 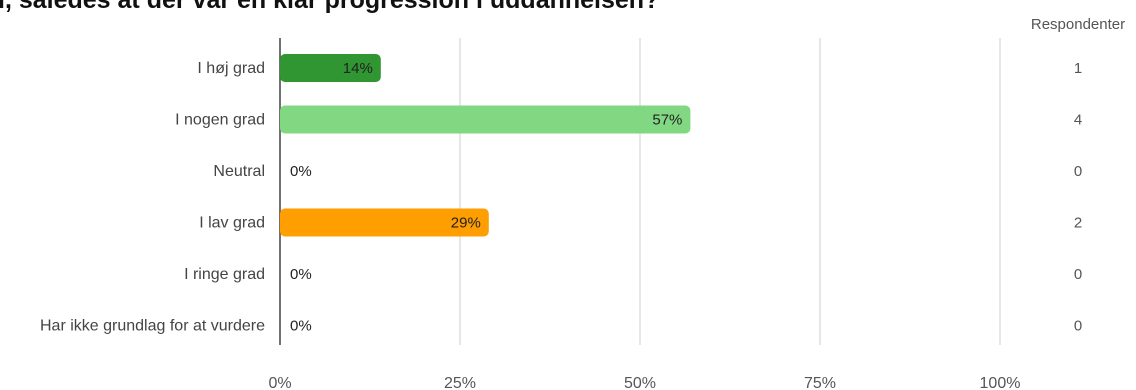 What do you see at coordinates (1000, 382) in the screenshot?
I see `x-tick-label: 100%` at bounding box center [1000, 382].